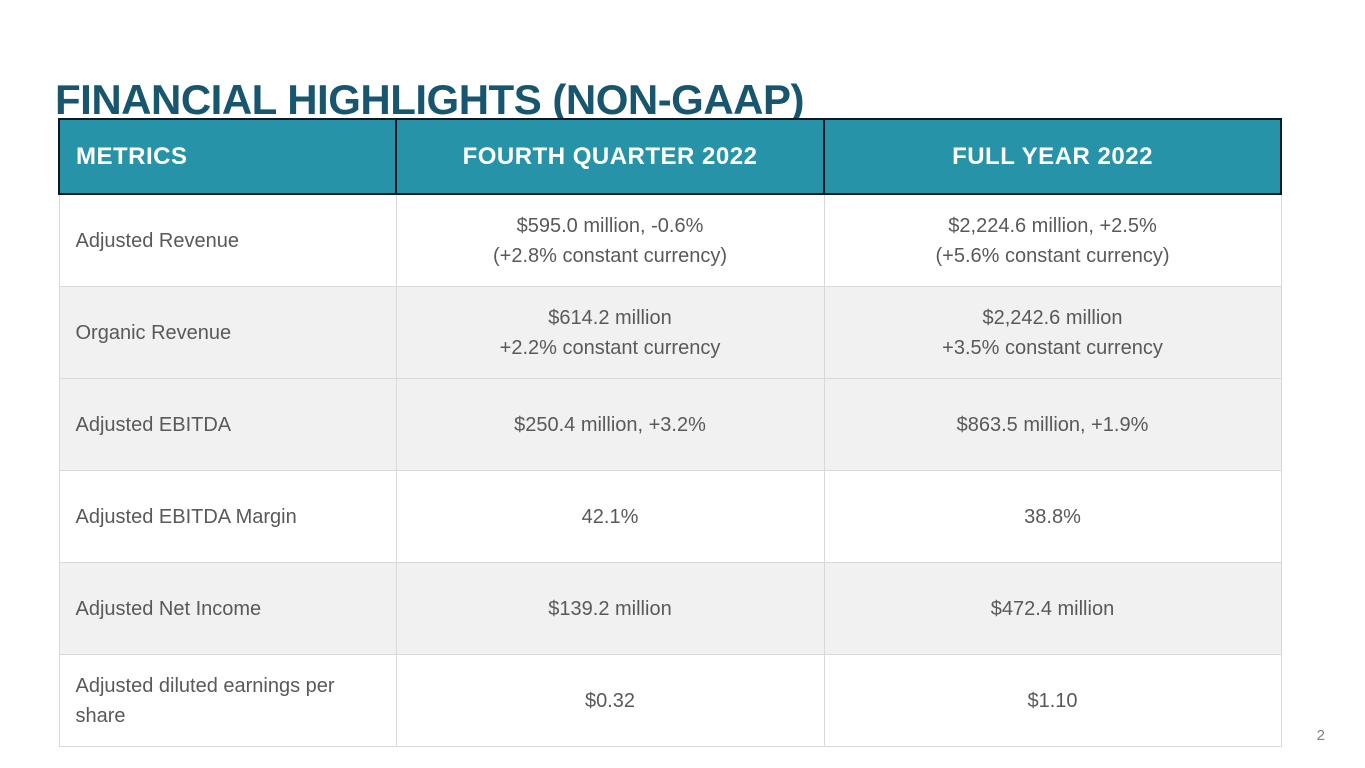 Image resolution: width=1365 pixels, height=768 pixels. I want to click on fy-value-cell: $1.10, so click(1052, 700).